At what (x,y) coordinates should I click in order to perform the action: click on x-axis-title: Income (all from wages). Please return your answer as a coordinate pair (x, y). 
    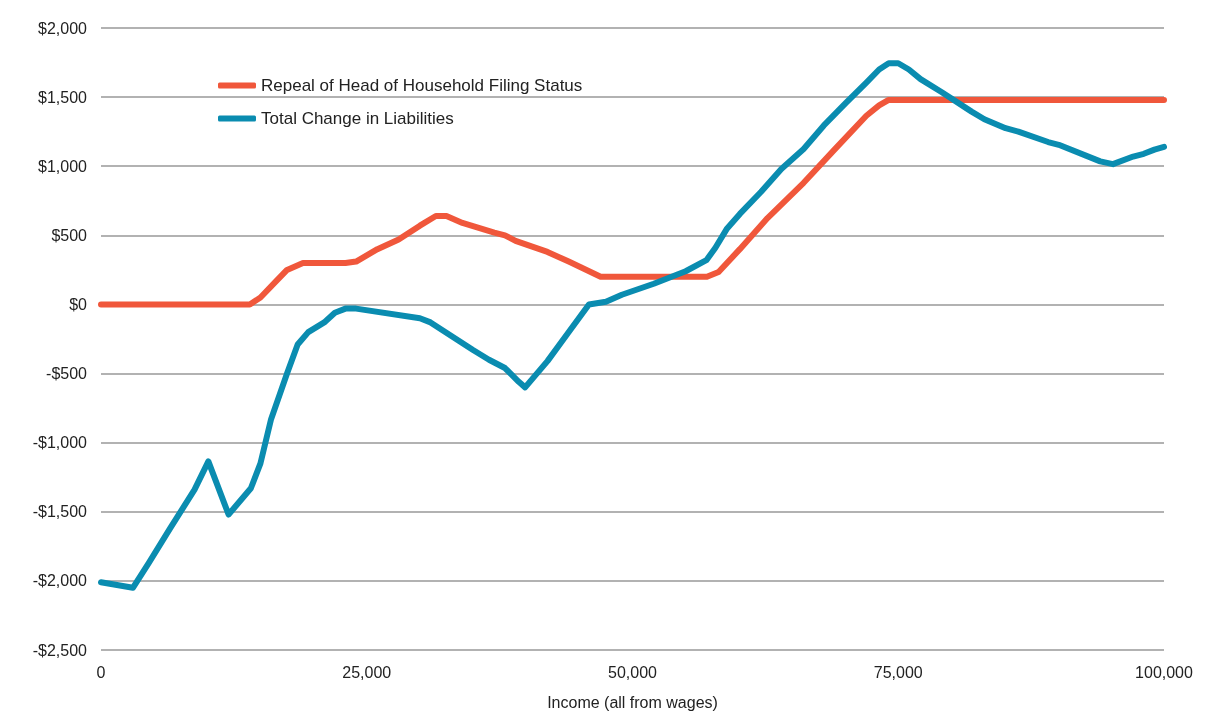
    Looking at the image, I should click on (632, 702).